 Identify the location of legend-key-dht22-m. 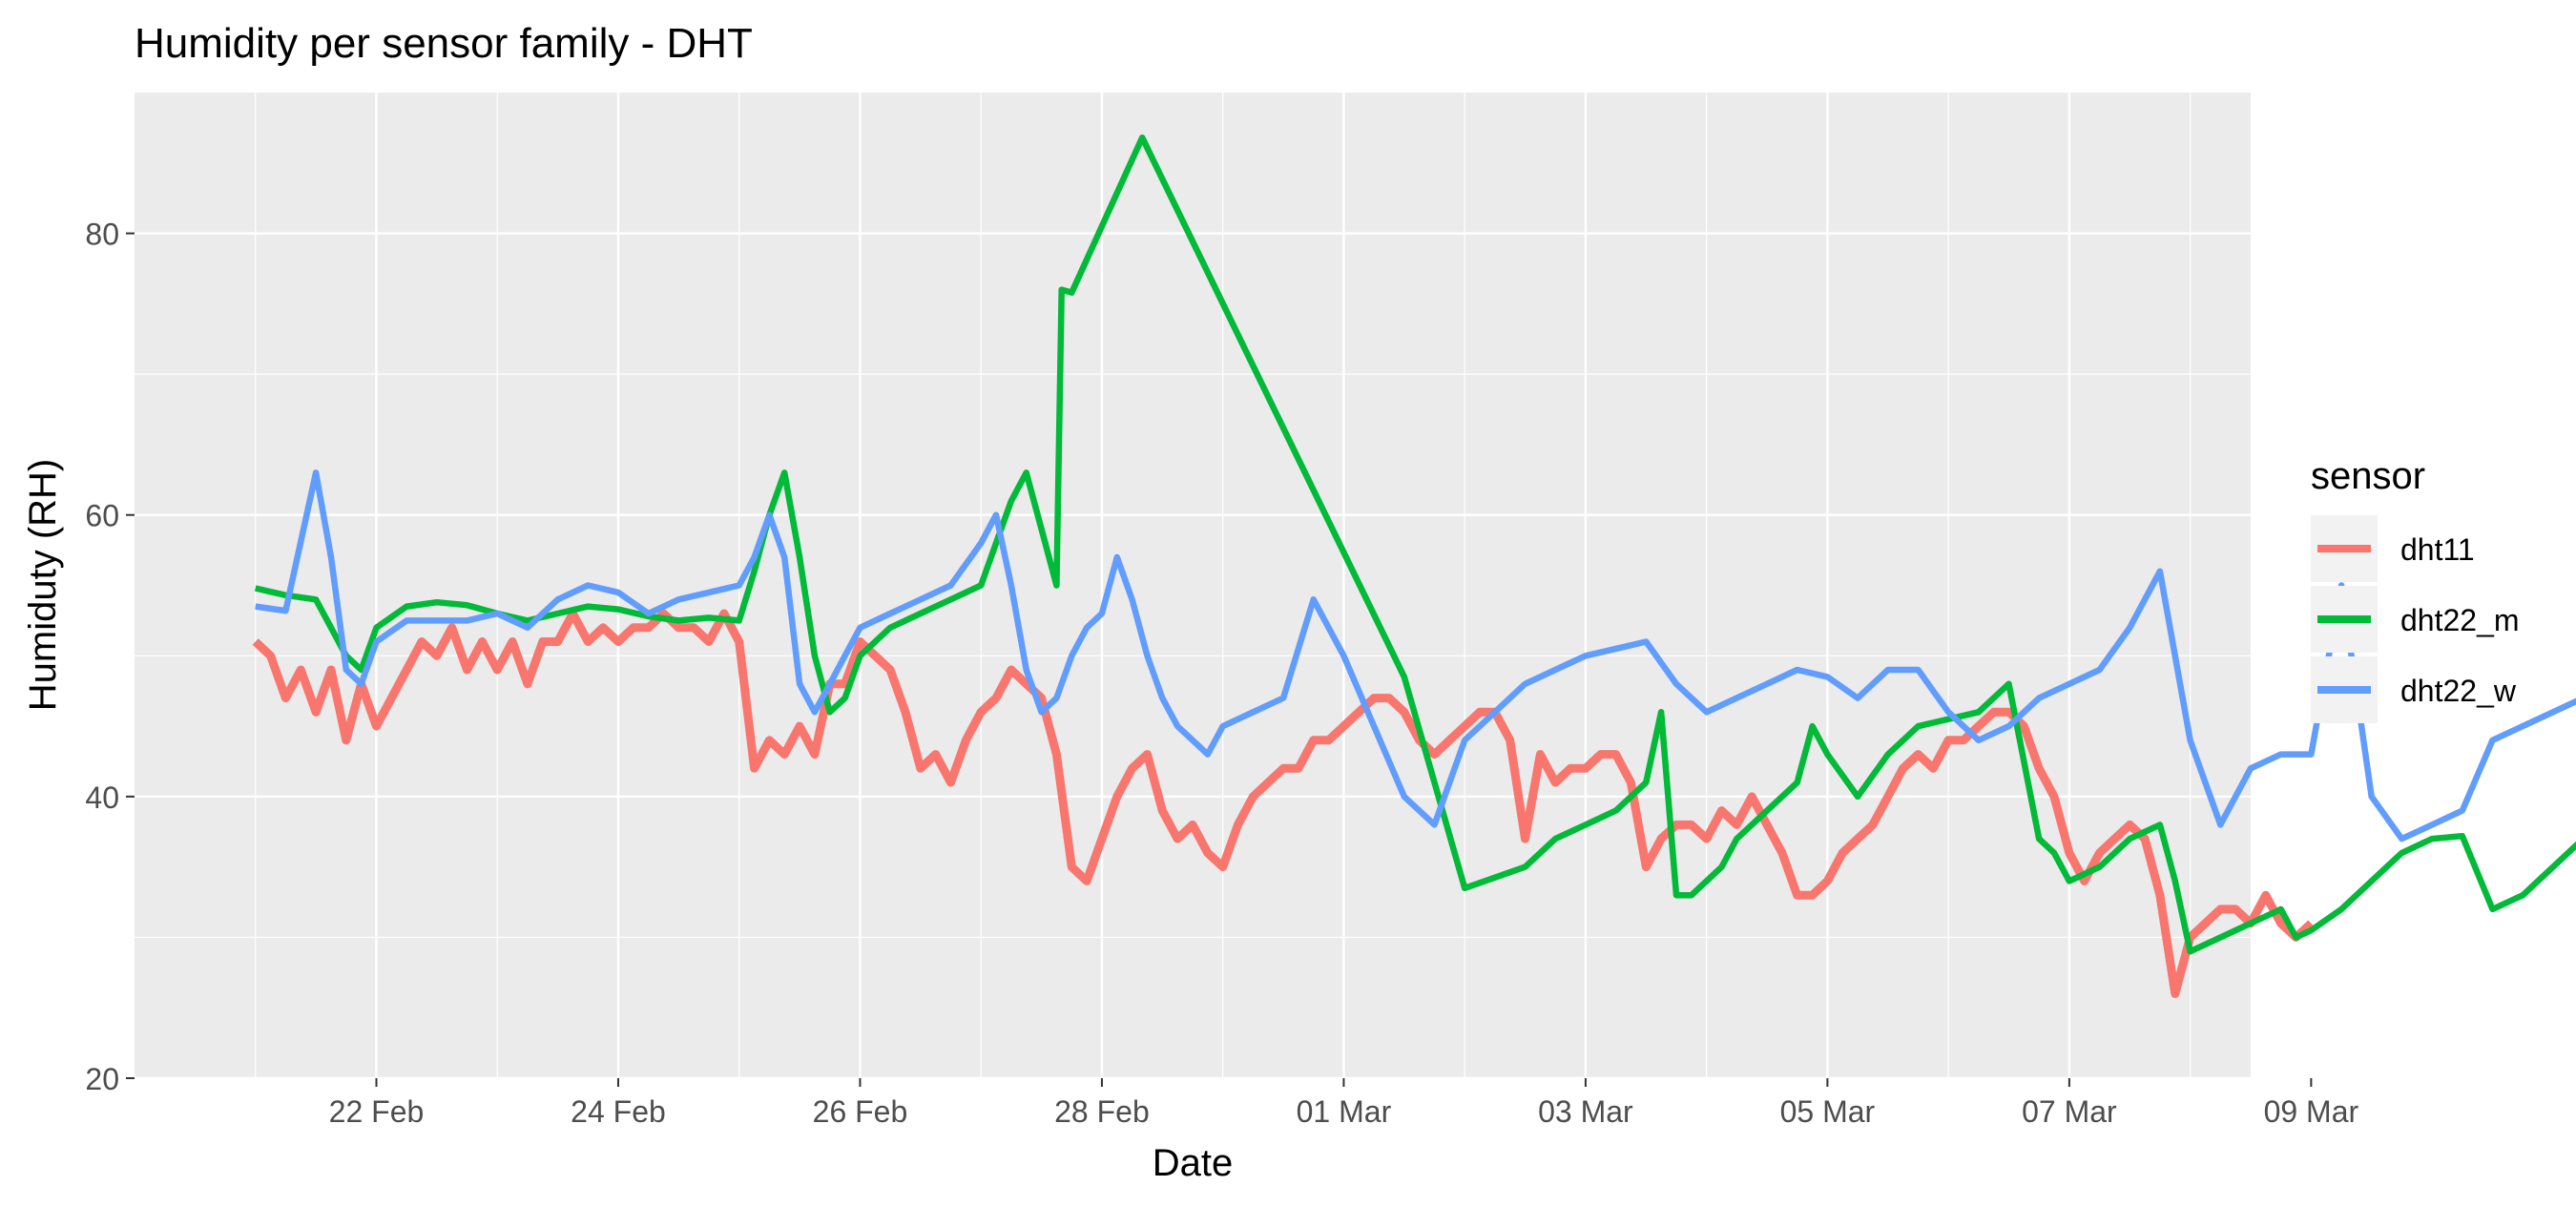
(2344, 620).